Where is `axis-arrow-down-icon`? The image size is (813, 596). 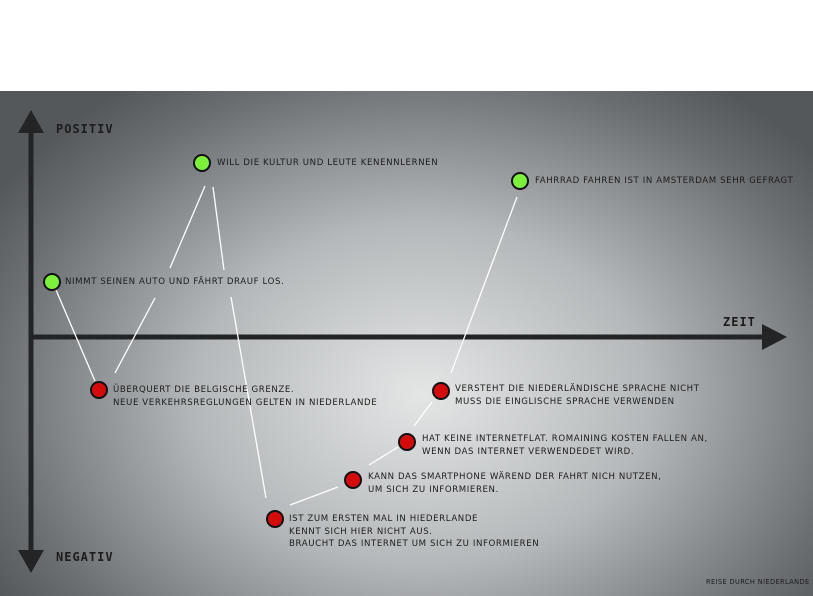
axis-arrow-down-icon is located at coordinates (31, 561).